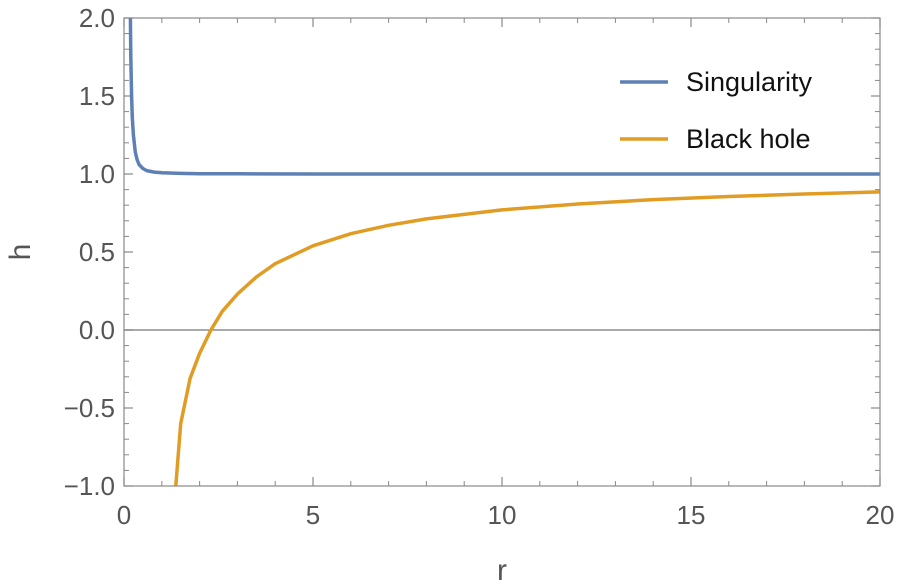  I want to click on x-tick-label: 15, so click(691, 515).